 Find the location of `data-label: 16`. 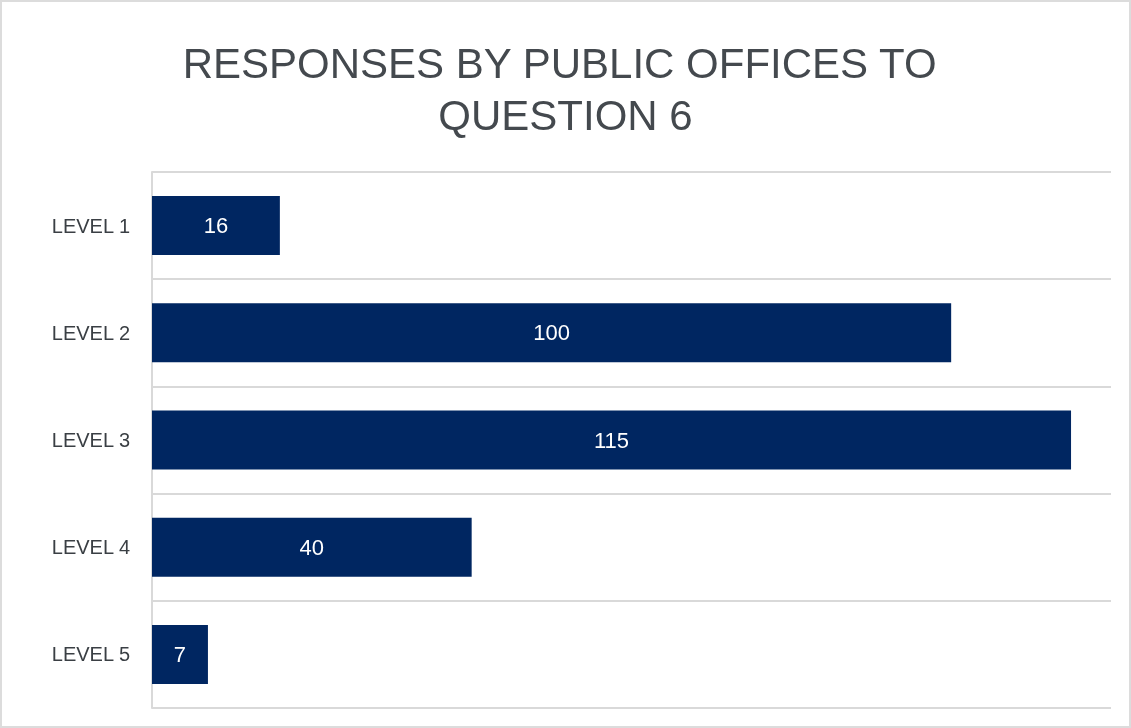

data-label: 16 is located at coordinates (216, 226).